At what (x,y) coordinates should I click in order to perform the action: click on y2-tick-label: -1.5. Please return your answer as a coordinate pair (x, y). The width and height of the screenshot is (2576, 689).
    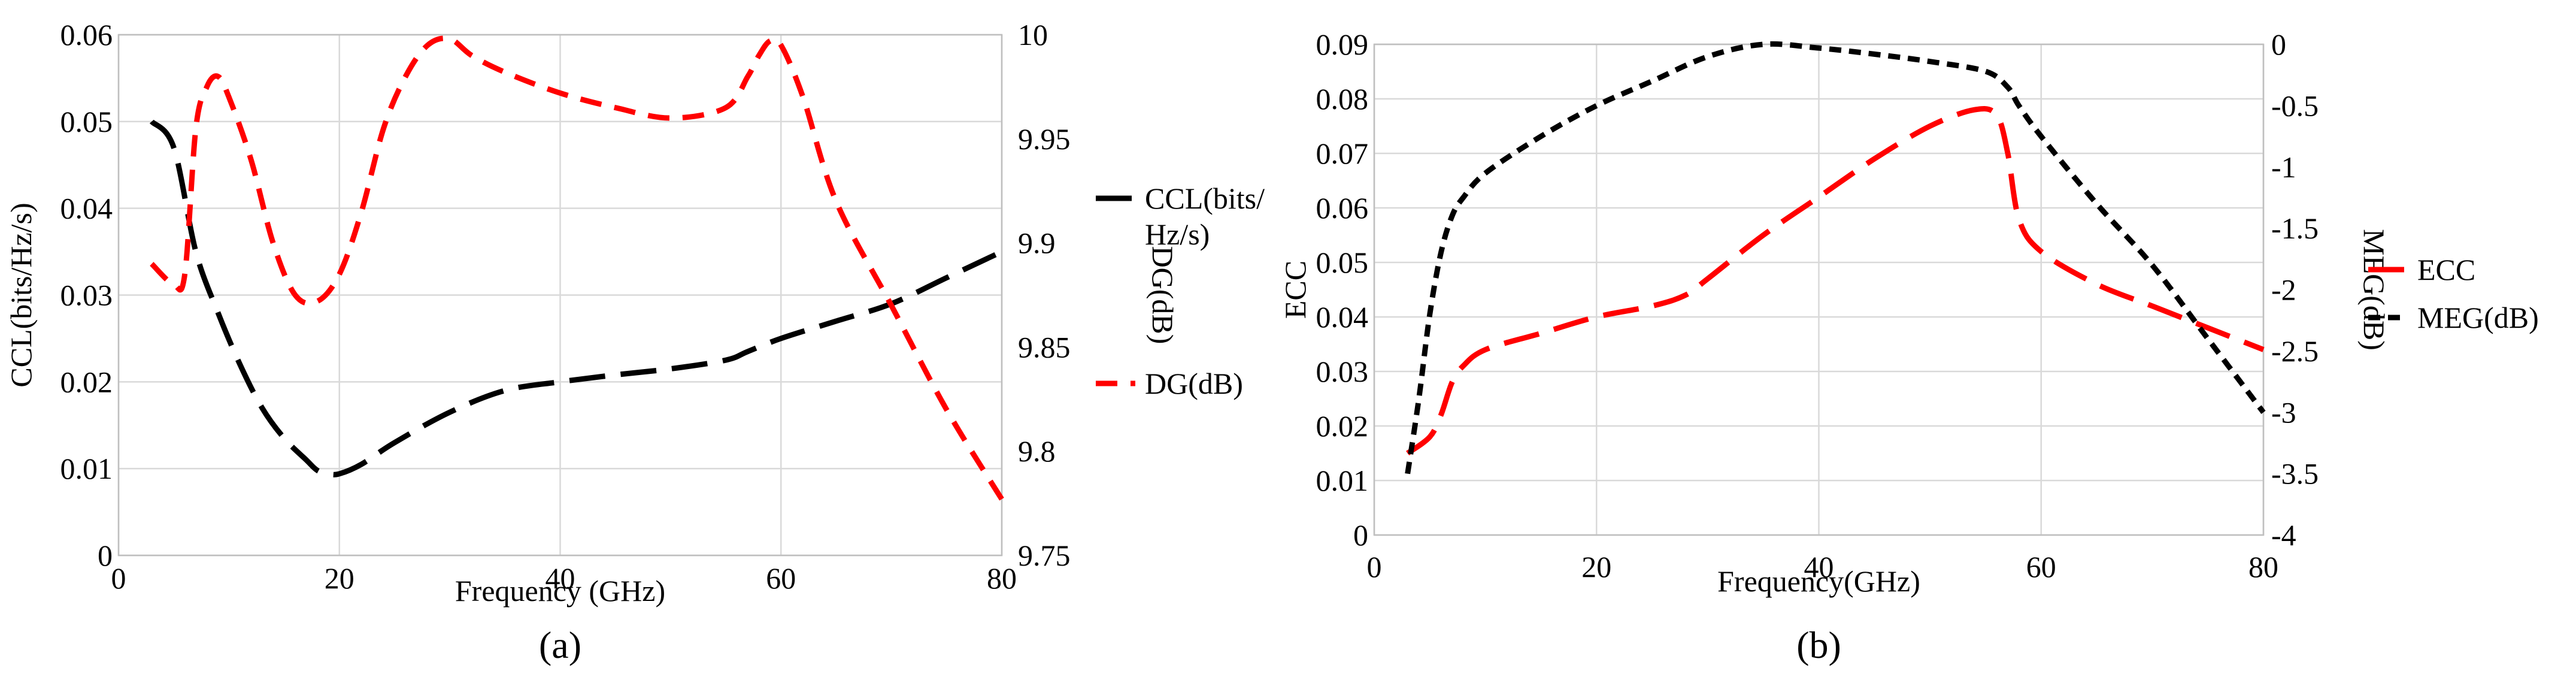
    Looking at the image, I should click on (2295, 228).